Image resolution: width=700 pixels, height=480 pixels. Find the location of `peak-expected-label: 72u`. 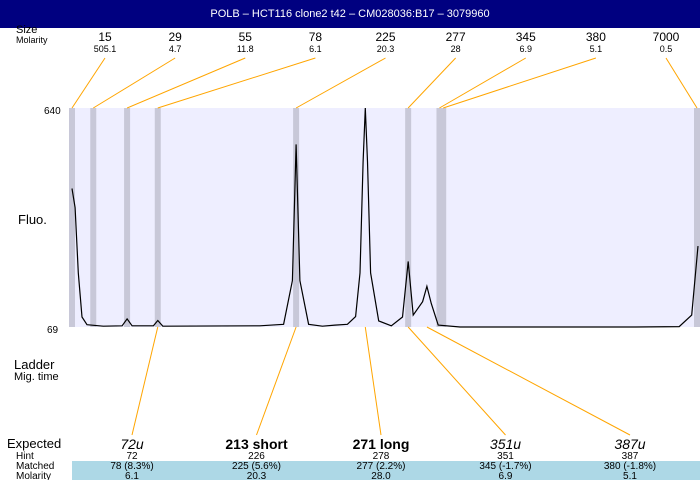

peak-expected-label: 72u is located at coordinates (132, 444).